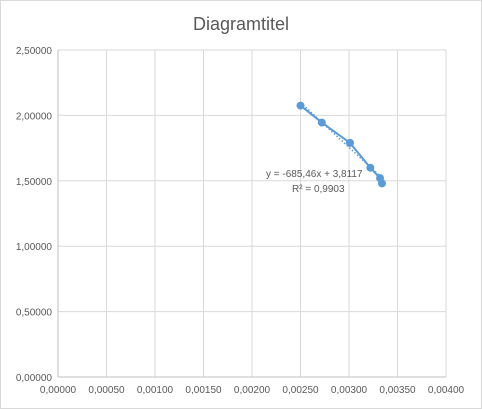 The image size is (482, 409). What do you see at coordinates (341, 144) in the screenshot?
I see `data-series` at bounding box center [341, 144].